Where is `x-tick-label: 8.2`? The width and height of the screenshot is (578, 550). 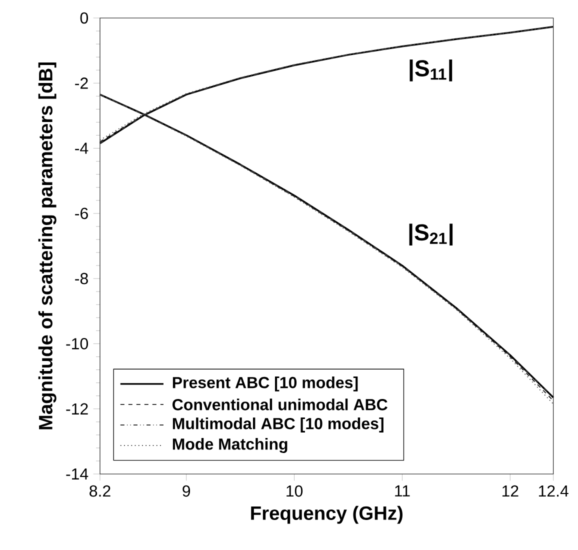
x-tick-label: 8.2 is located at coordinates (100, 491).